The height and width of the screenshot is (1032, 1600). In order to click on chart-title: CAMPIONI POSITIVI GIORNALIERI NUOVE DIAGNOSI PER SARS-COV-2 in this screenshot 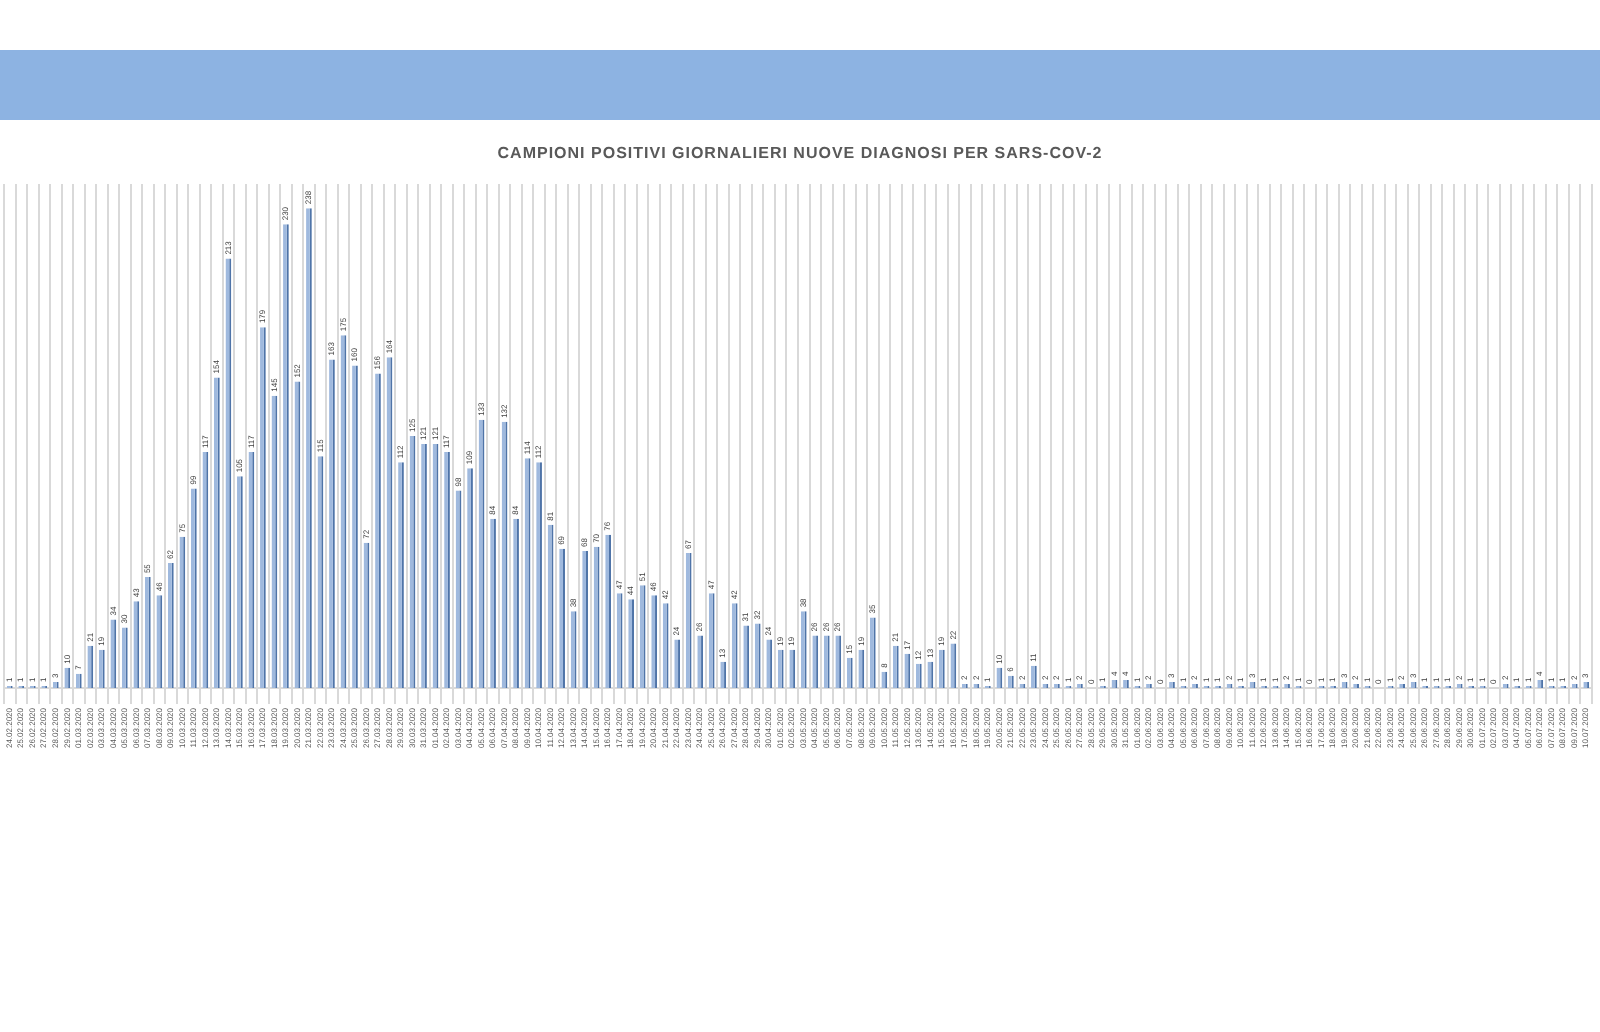, I will do `click(800, 153)`.